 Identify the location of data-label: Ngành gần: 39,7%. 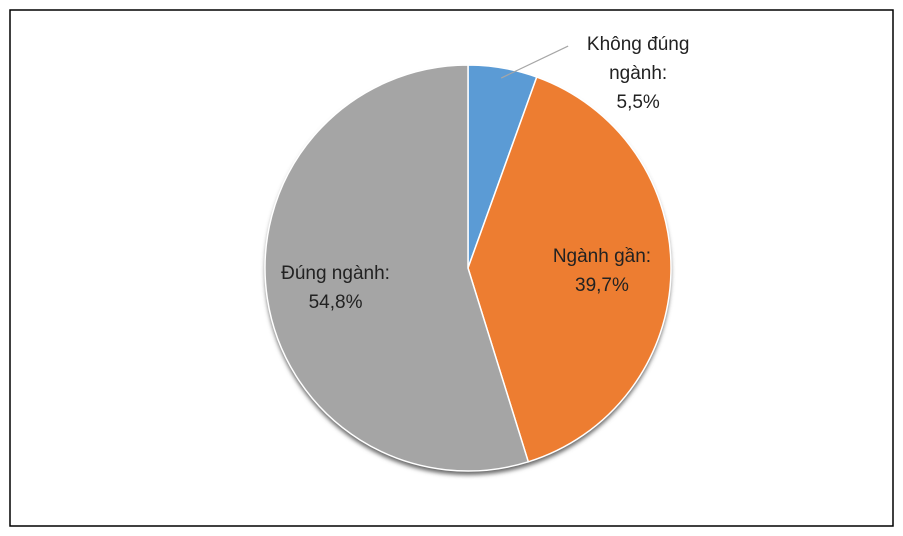
(602, 271).